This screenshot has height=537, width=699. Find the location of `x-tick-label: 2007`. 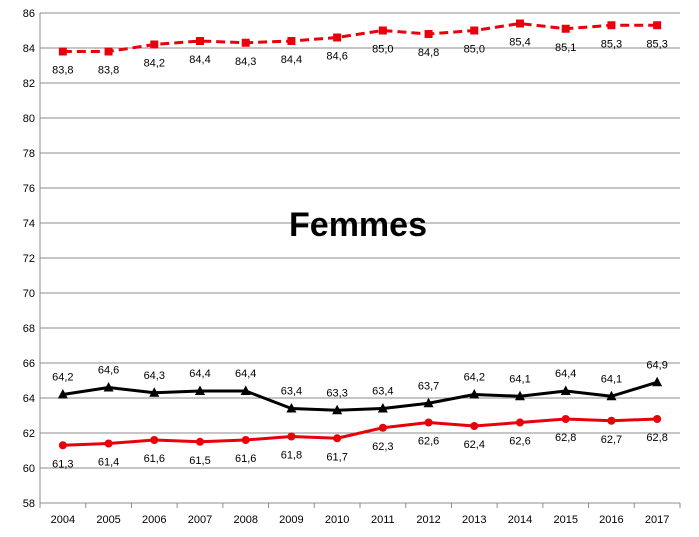

x-tick-label: 2007 is located at coordinates (200, 520).